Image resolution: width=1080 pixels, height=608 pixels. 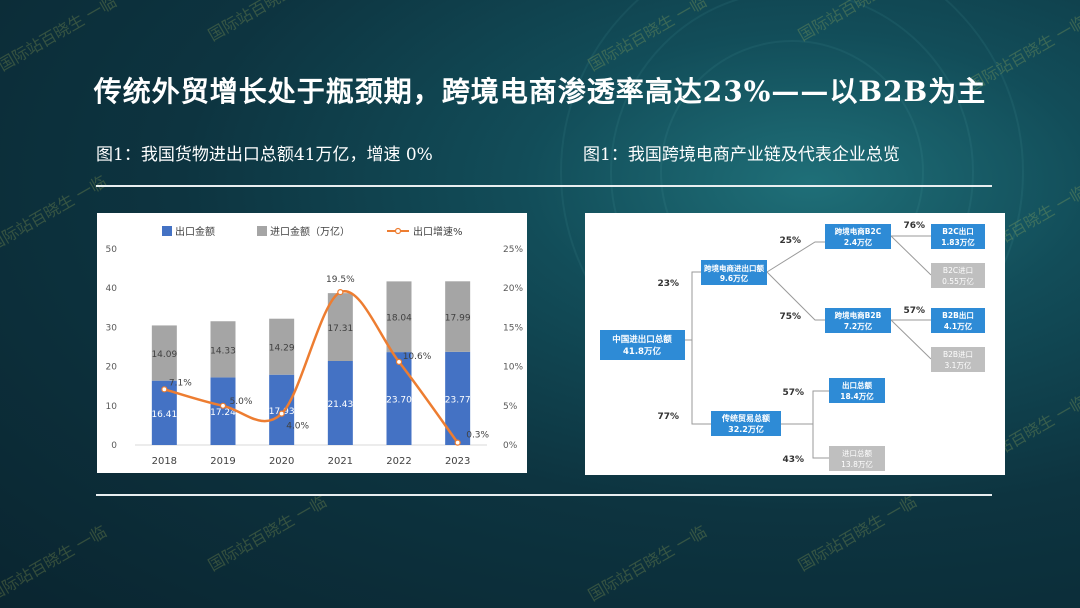 I want to click on flow-node-value: 4.1万亿, so click(x=958, y=326).